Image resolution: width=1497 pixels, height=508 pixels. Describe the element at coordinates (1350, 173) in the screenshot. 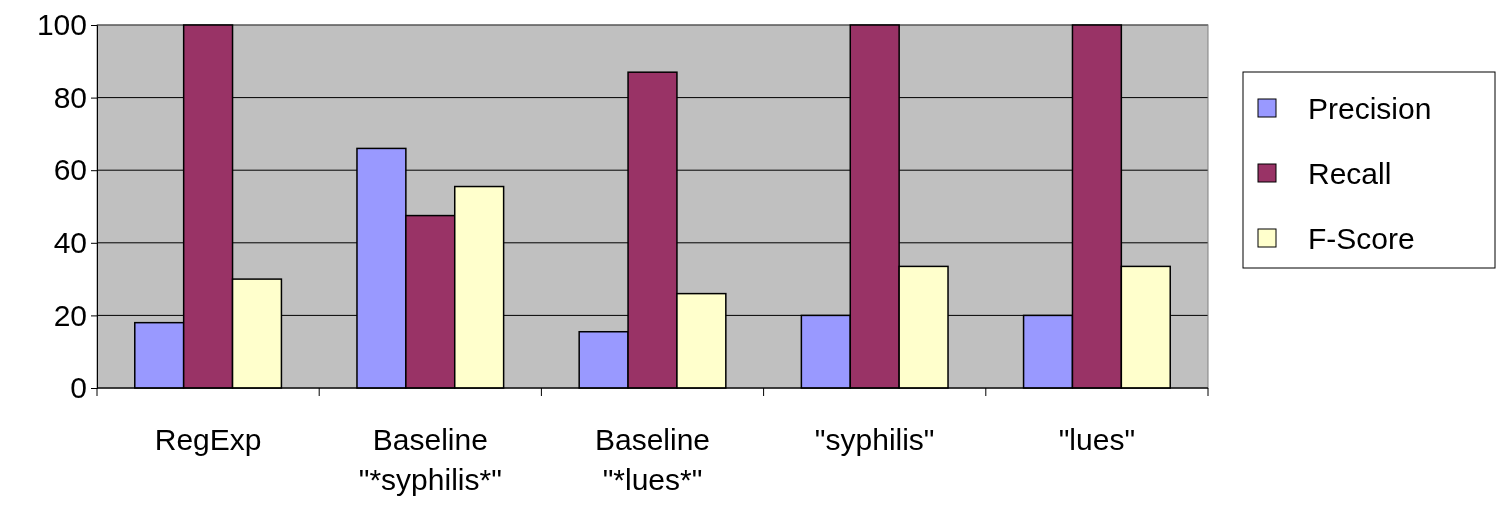

I see `legend-label: Recall` at that location.